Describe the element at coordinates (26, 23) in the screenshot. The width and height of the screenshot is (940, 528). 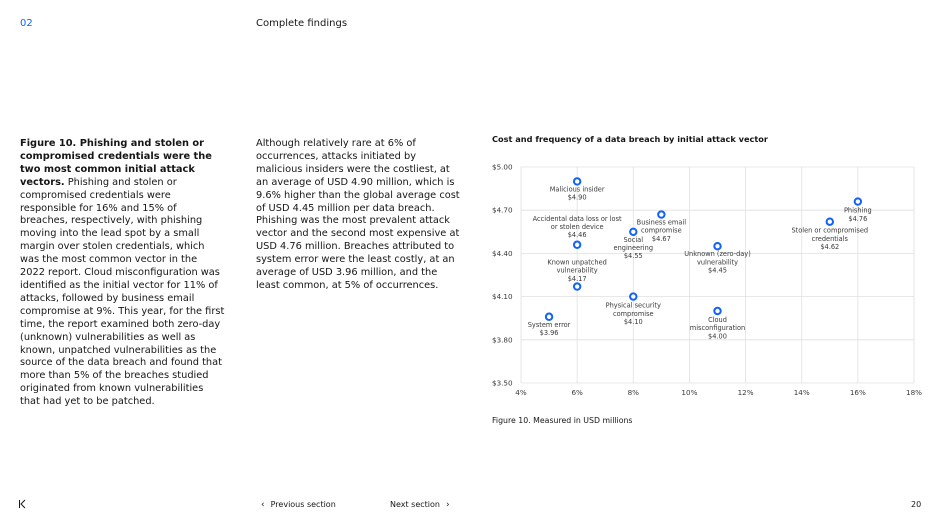
I see `section-number: 02` at that location.